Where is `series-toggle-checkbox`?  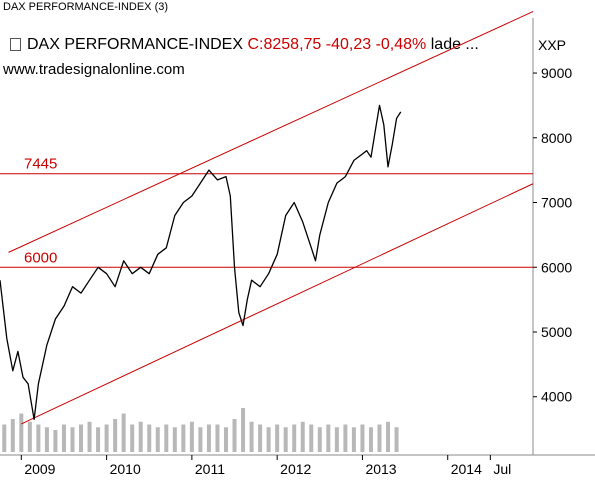 series-toggle-checkbox is located at coordinates (15, 44).